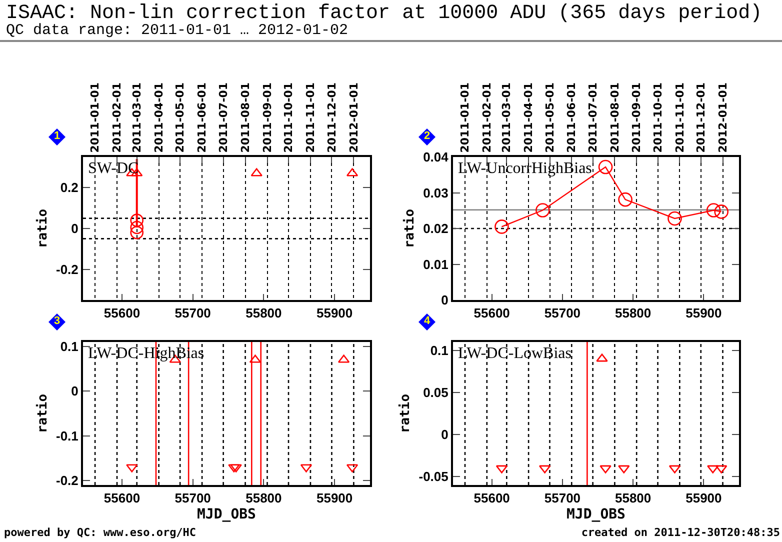 The width and height of the screenshot is (782, 542). What do you see at coordinates (427, 136) in the screenshot?
I see `text: 2` at bounding box center [427, 136].